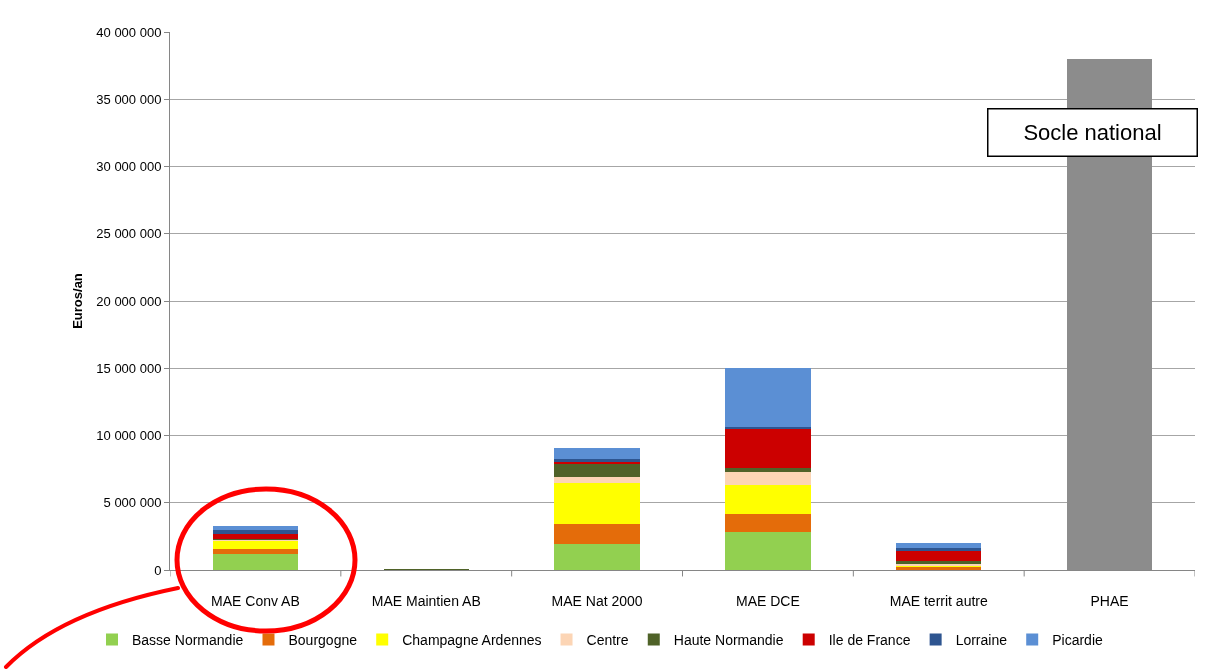 This screenshot has height=669, width=1206. I want to click on x-tick-label: MAE Conv AB, so click(255, 600).